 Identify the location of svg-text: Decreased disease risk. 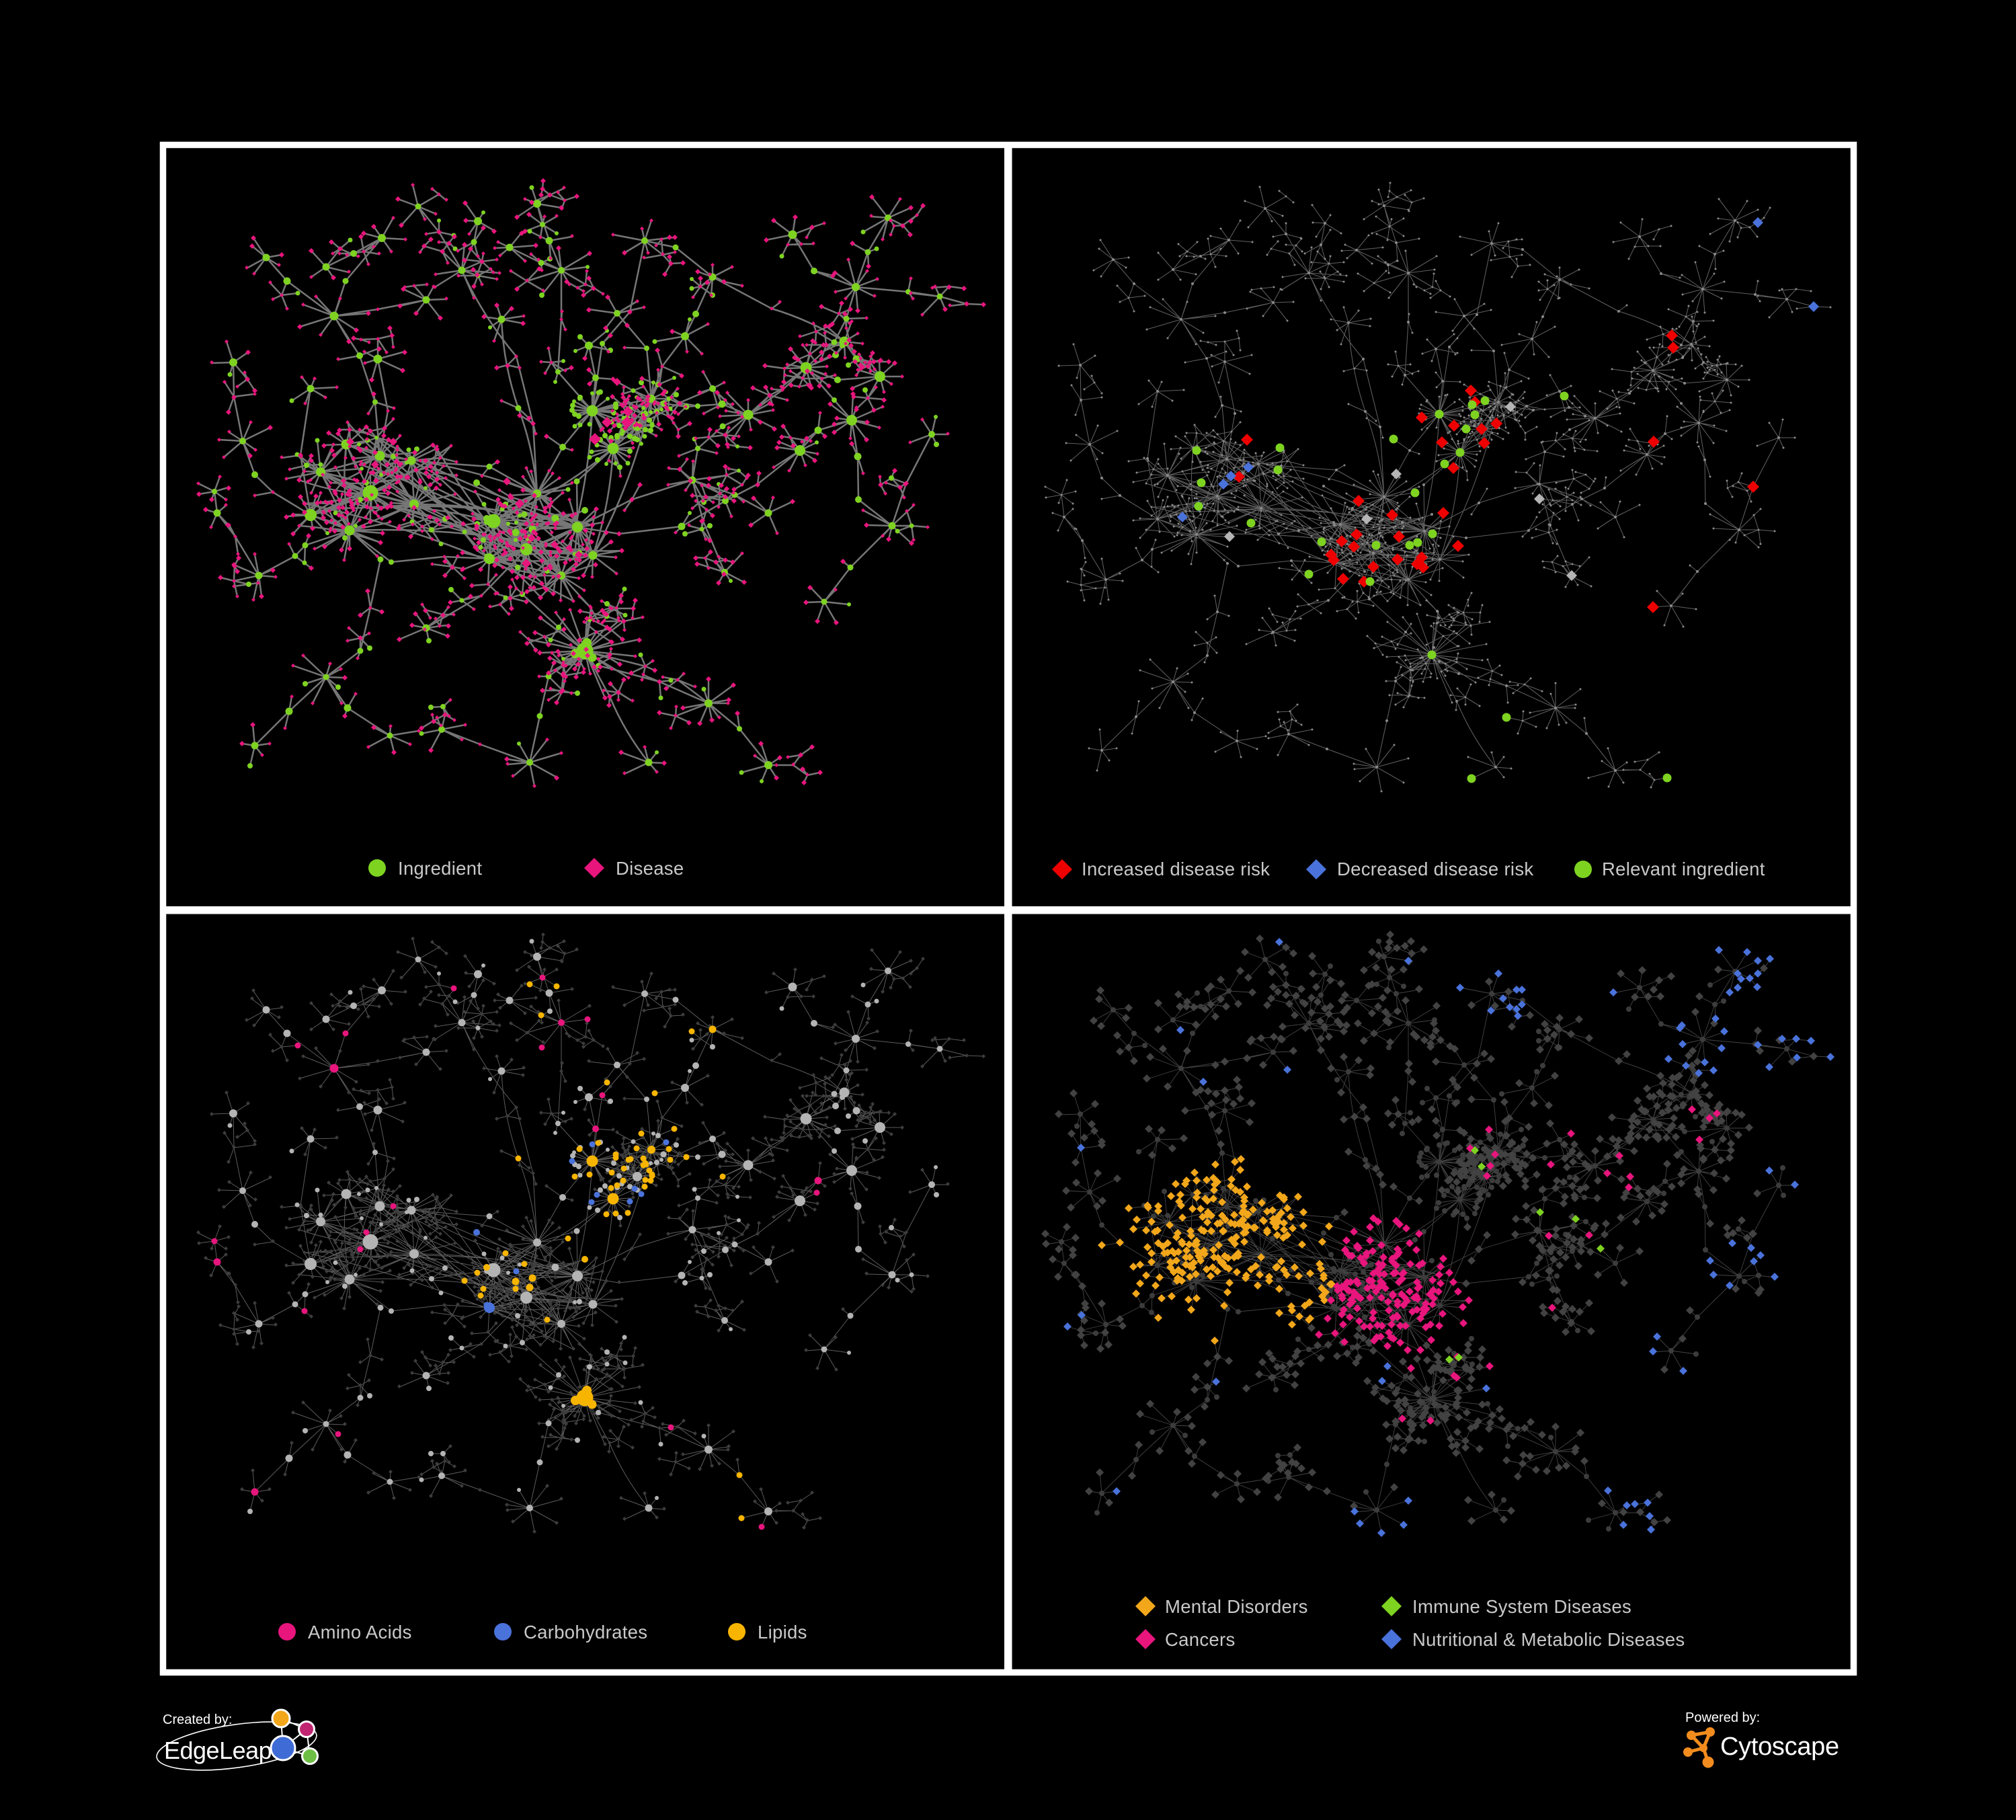
(1435, 869).